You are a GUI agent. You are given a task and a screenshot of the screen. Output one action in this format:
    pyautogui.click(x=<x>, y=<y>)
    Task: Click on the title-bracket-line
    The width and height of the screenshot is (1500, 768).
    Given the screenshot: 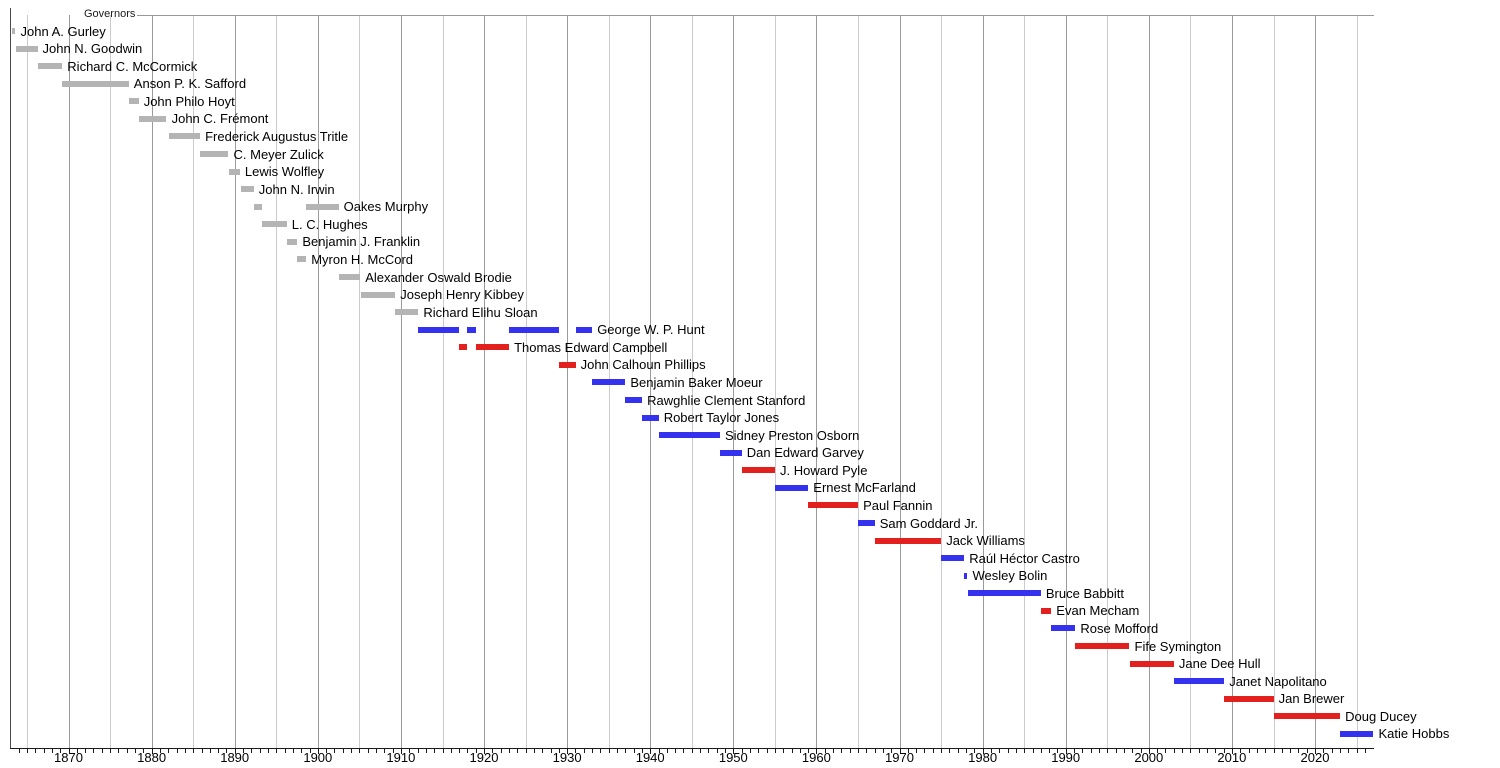 What is the action you would take?
    pyautogui.click(x=755, y=15)
    